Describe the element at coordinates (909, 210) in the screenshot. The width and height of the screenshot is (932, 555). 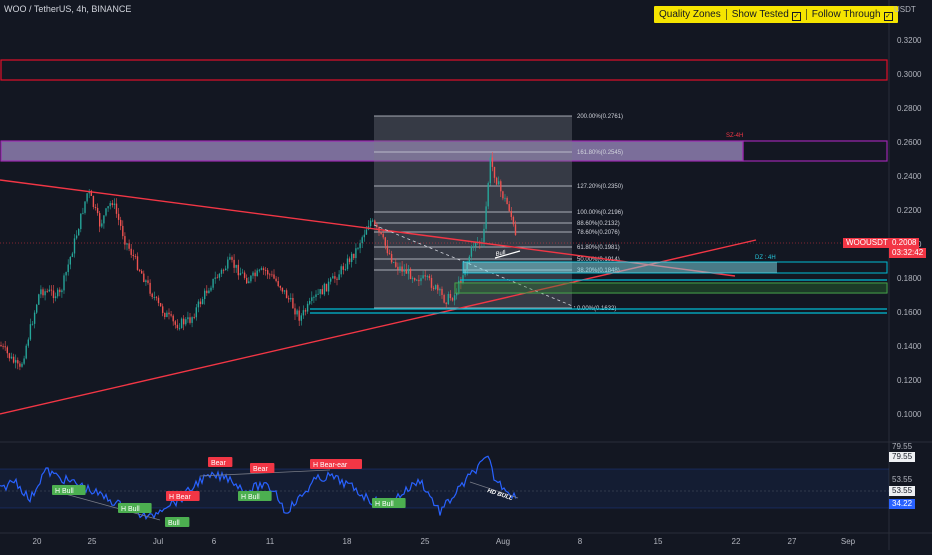
I see `price-axis-label: 0.2200` at that location.